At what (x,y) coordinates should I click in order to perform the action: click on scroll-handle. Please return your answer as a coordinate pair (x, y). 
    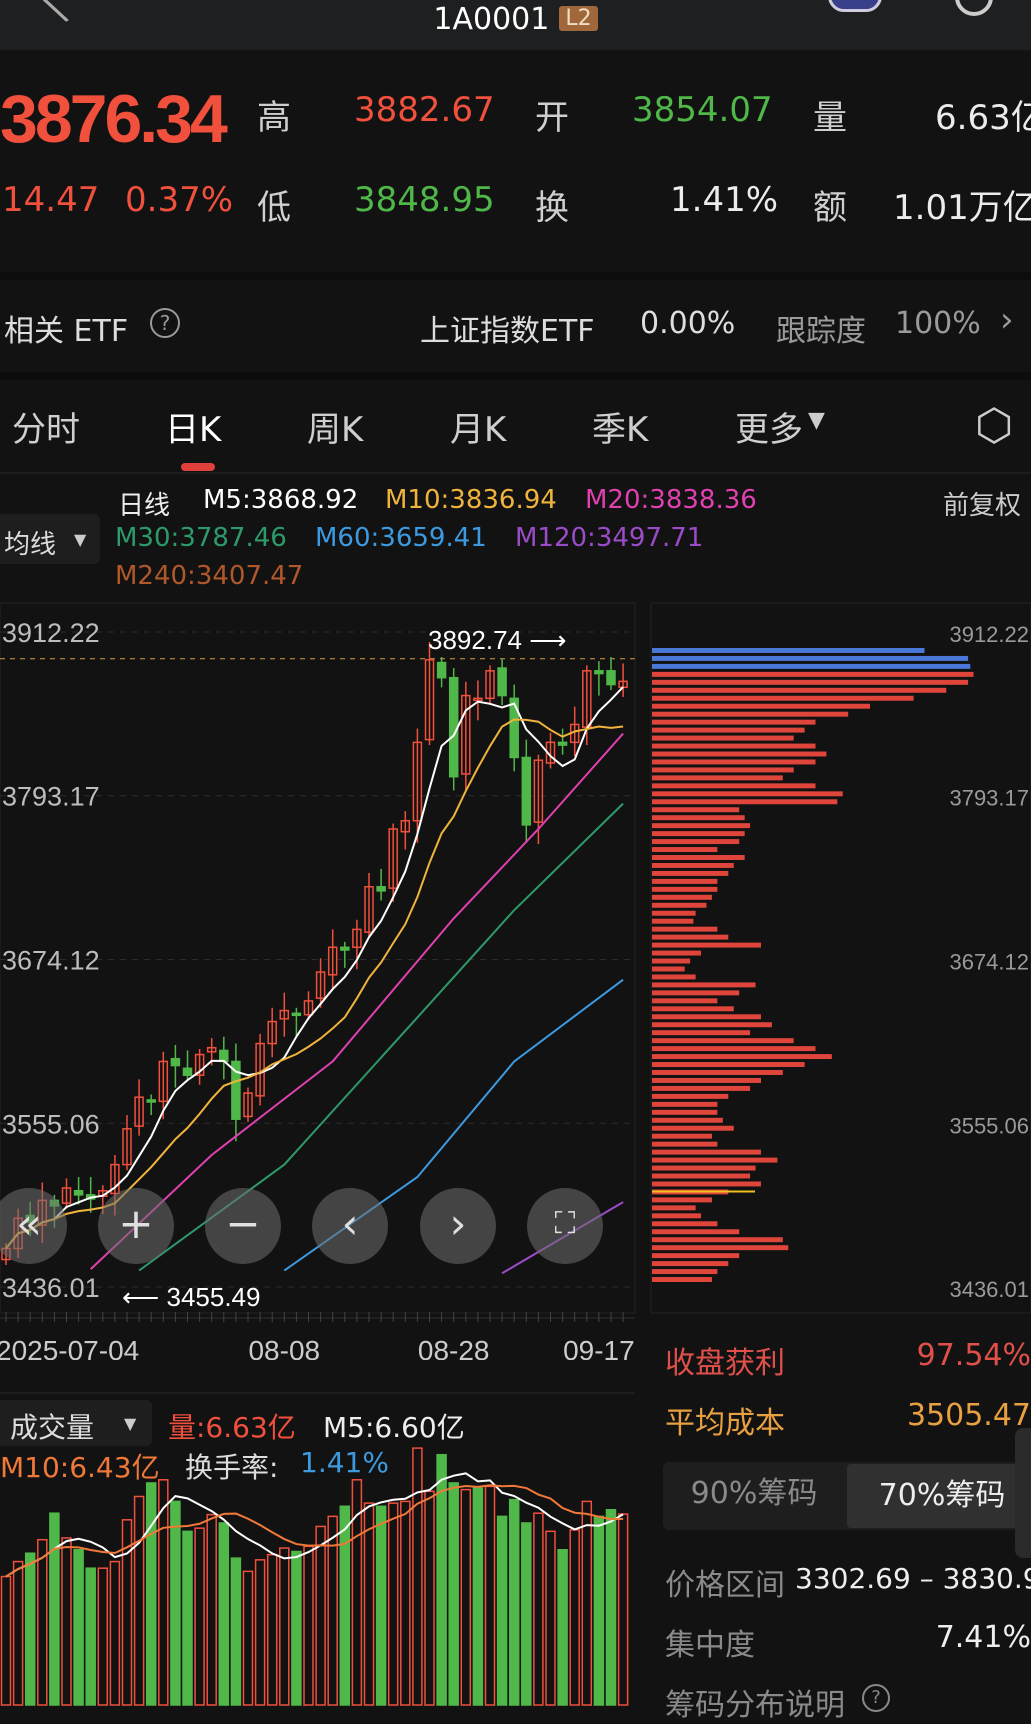
    Looking at the image, I should click on (1023, 1493).